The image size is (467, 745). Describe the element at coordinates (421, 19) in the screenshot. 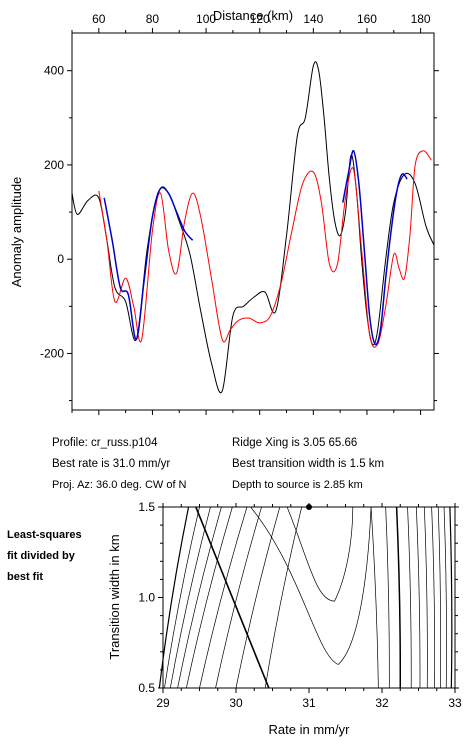

I see `x-tick-label: 180` at that location.